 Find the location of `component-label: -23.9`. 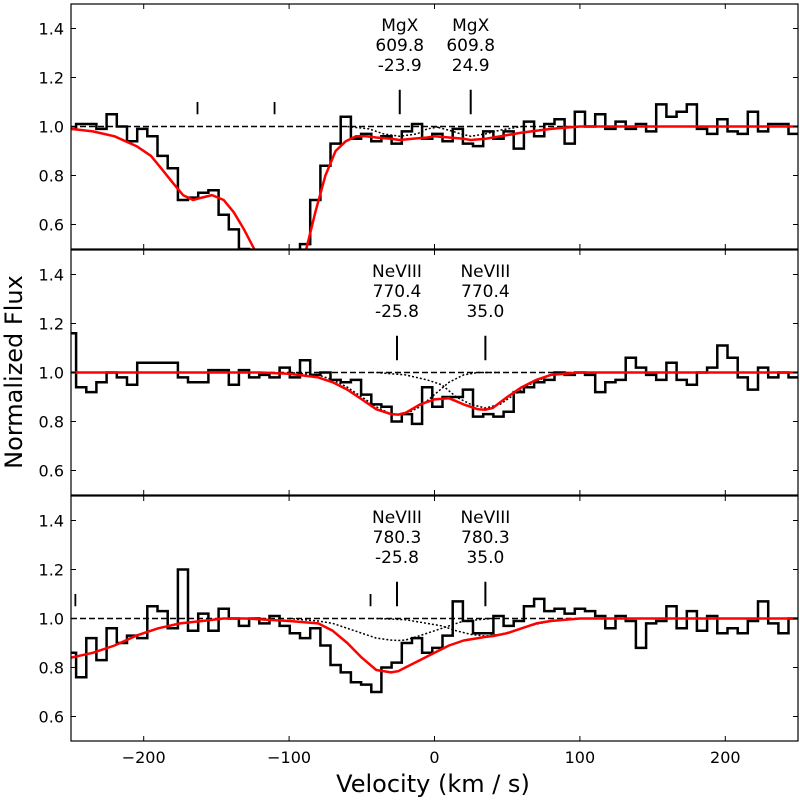

component-label: -23.9 is located at coordinates (400, 66).